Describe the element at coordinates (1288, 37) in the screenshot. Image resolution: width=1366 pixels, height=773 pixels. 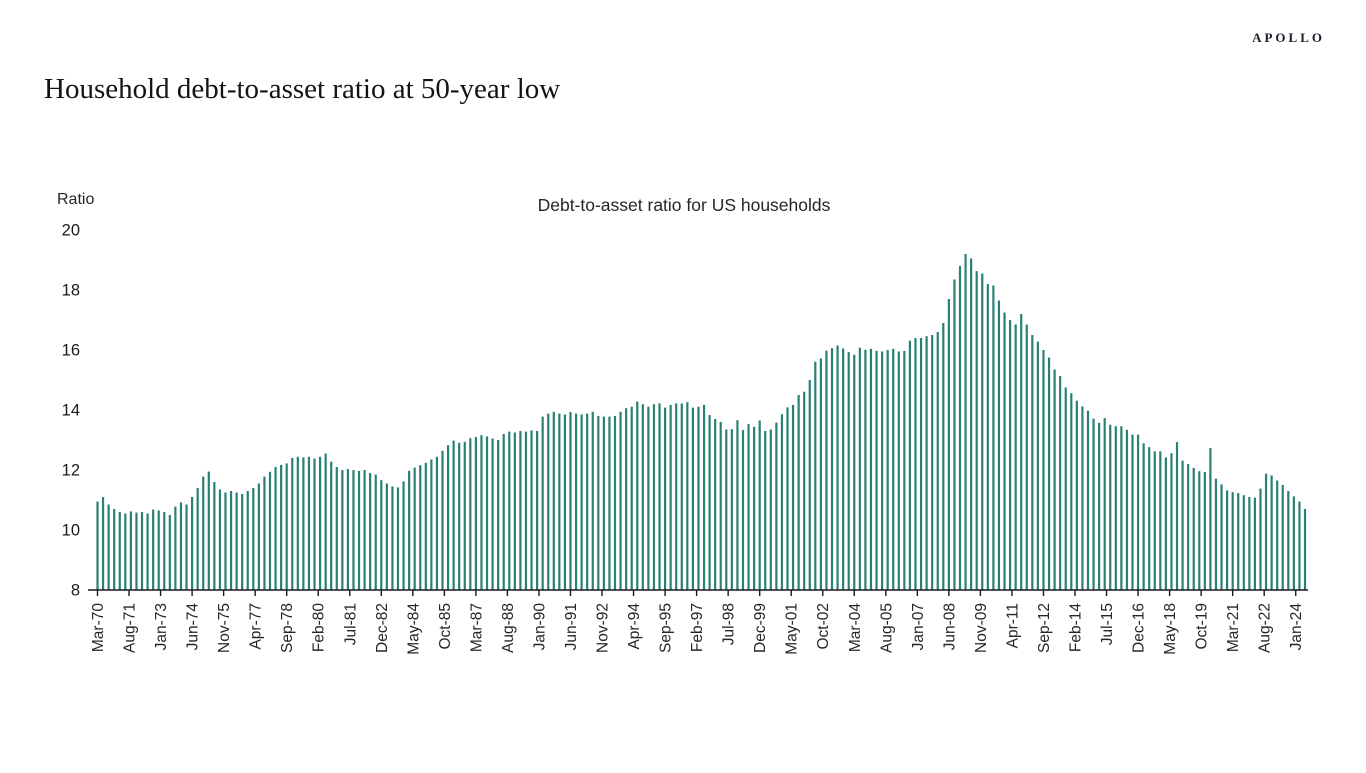
I see `apollo-logo: APOLLO` at that location.